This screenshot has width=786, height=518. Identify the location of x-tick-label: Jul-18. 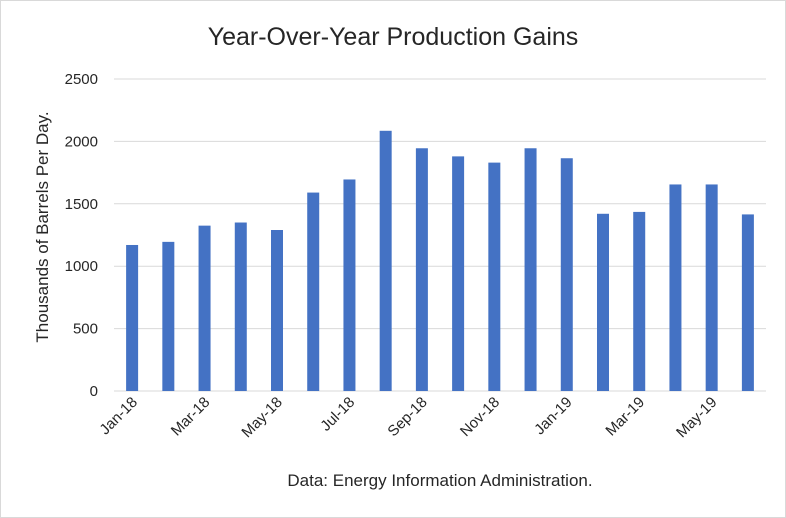
(337, 414).